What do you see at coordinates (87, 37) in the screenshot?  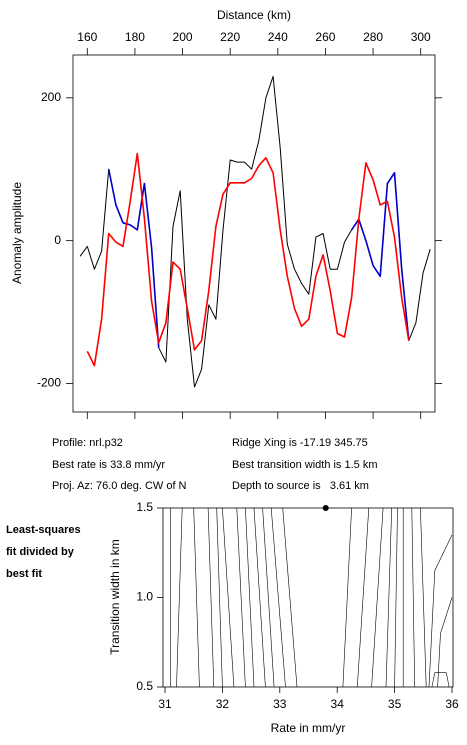 I see `x-tick-label: 160` at bounding box center [87, 37].